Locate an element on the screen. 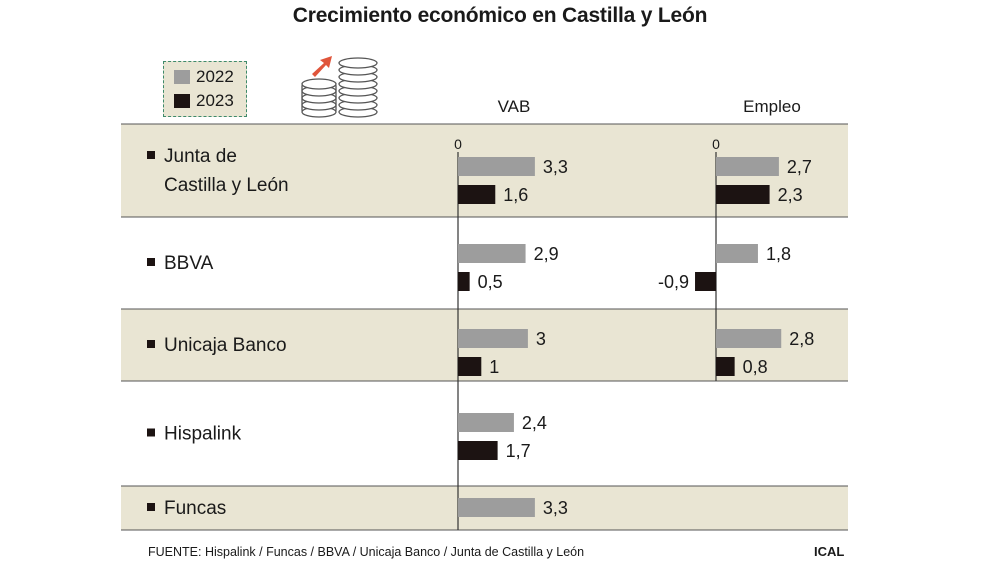  panel-title: Empleo is located at coordinates (772, 106).